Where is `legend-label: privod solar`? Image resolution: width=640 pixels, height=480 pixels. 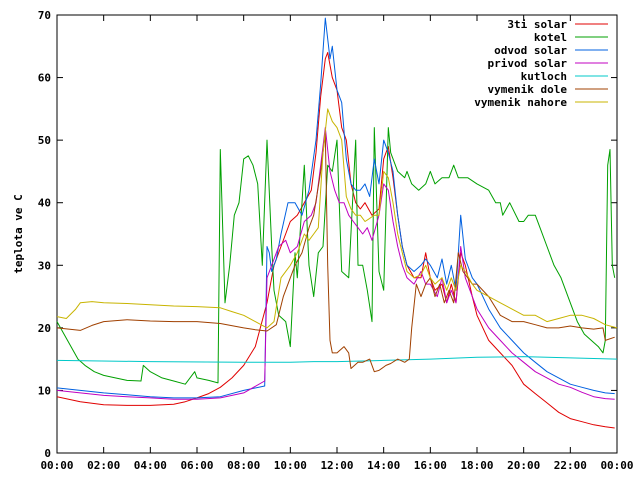
legend-label: privod solar is located at coordinates (528, 63).